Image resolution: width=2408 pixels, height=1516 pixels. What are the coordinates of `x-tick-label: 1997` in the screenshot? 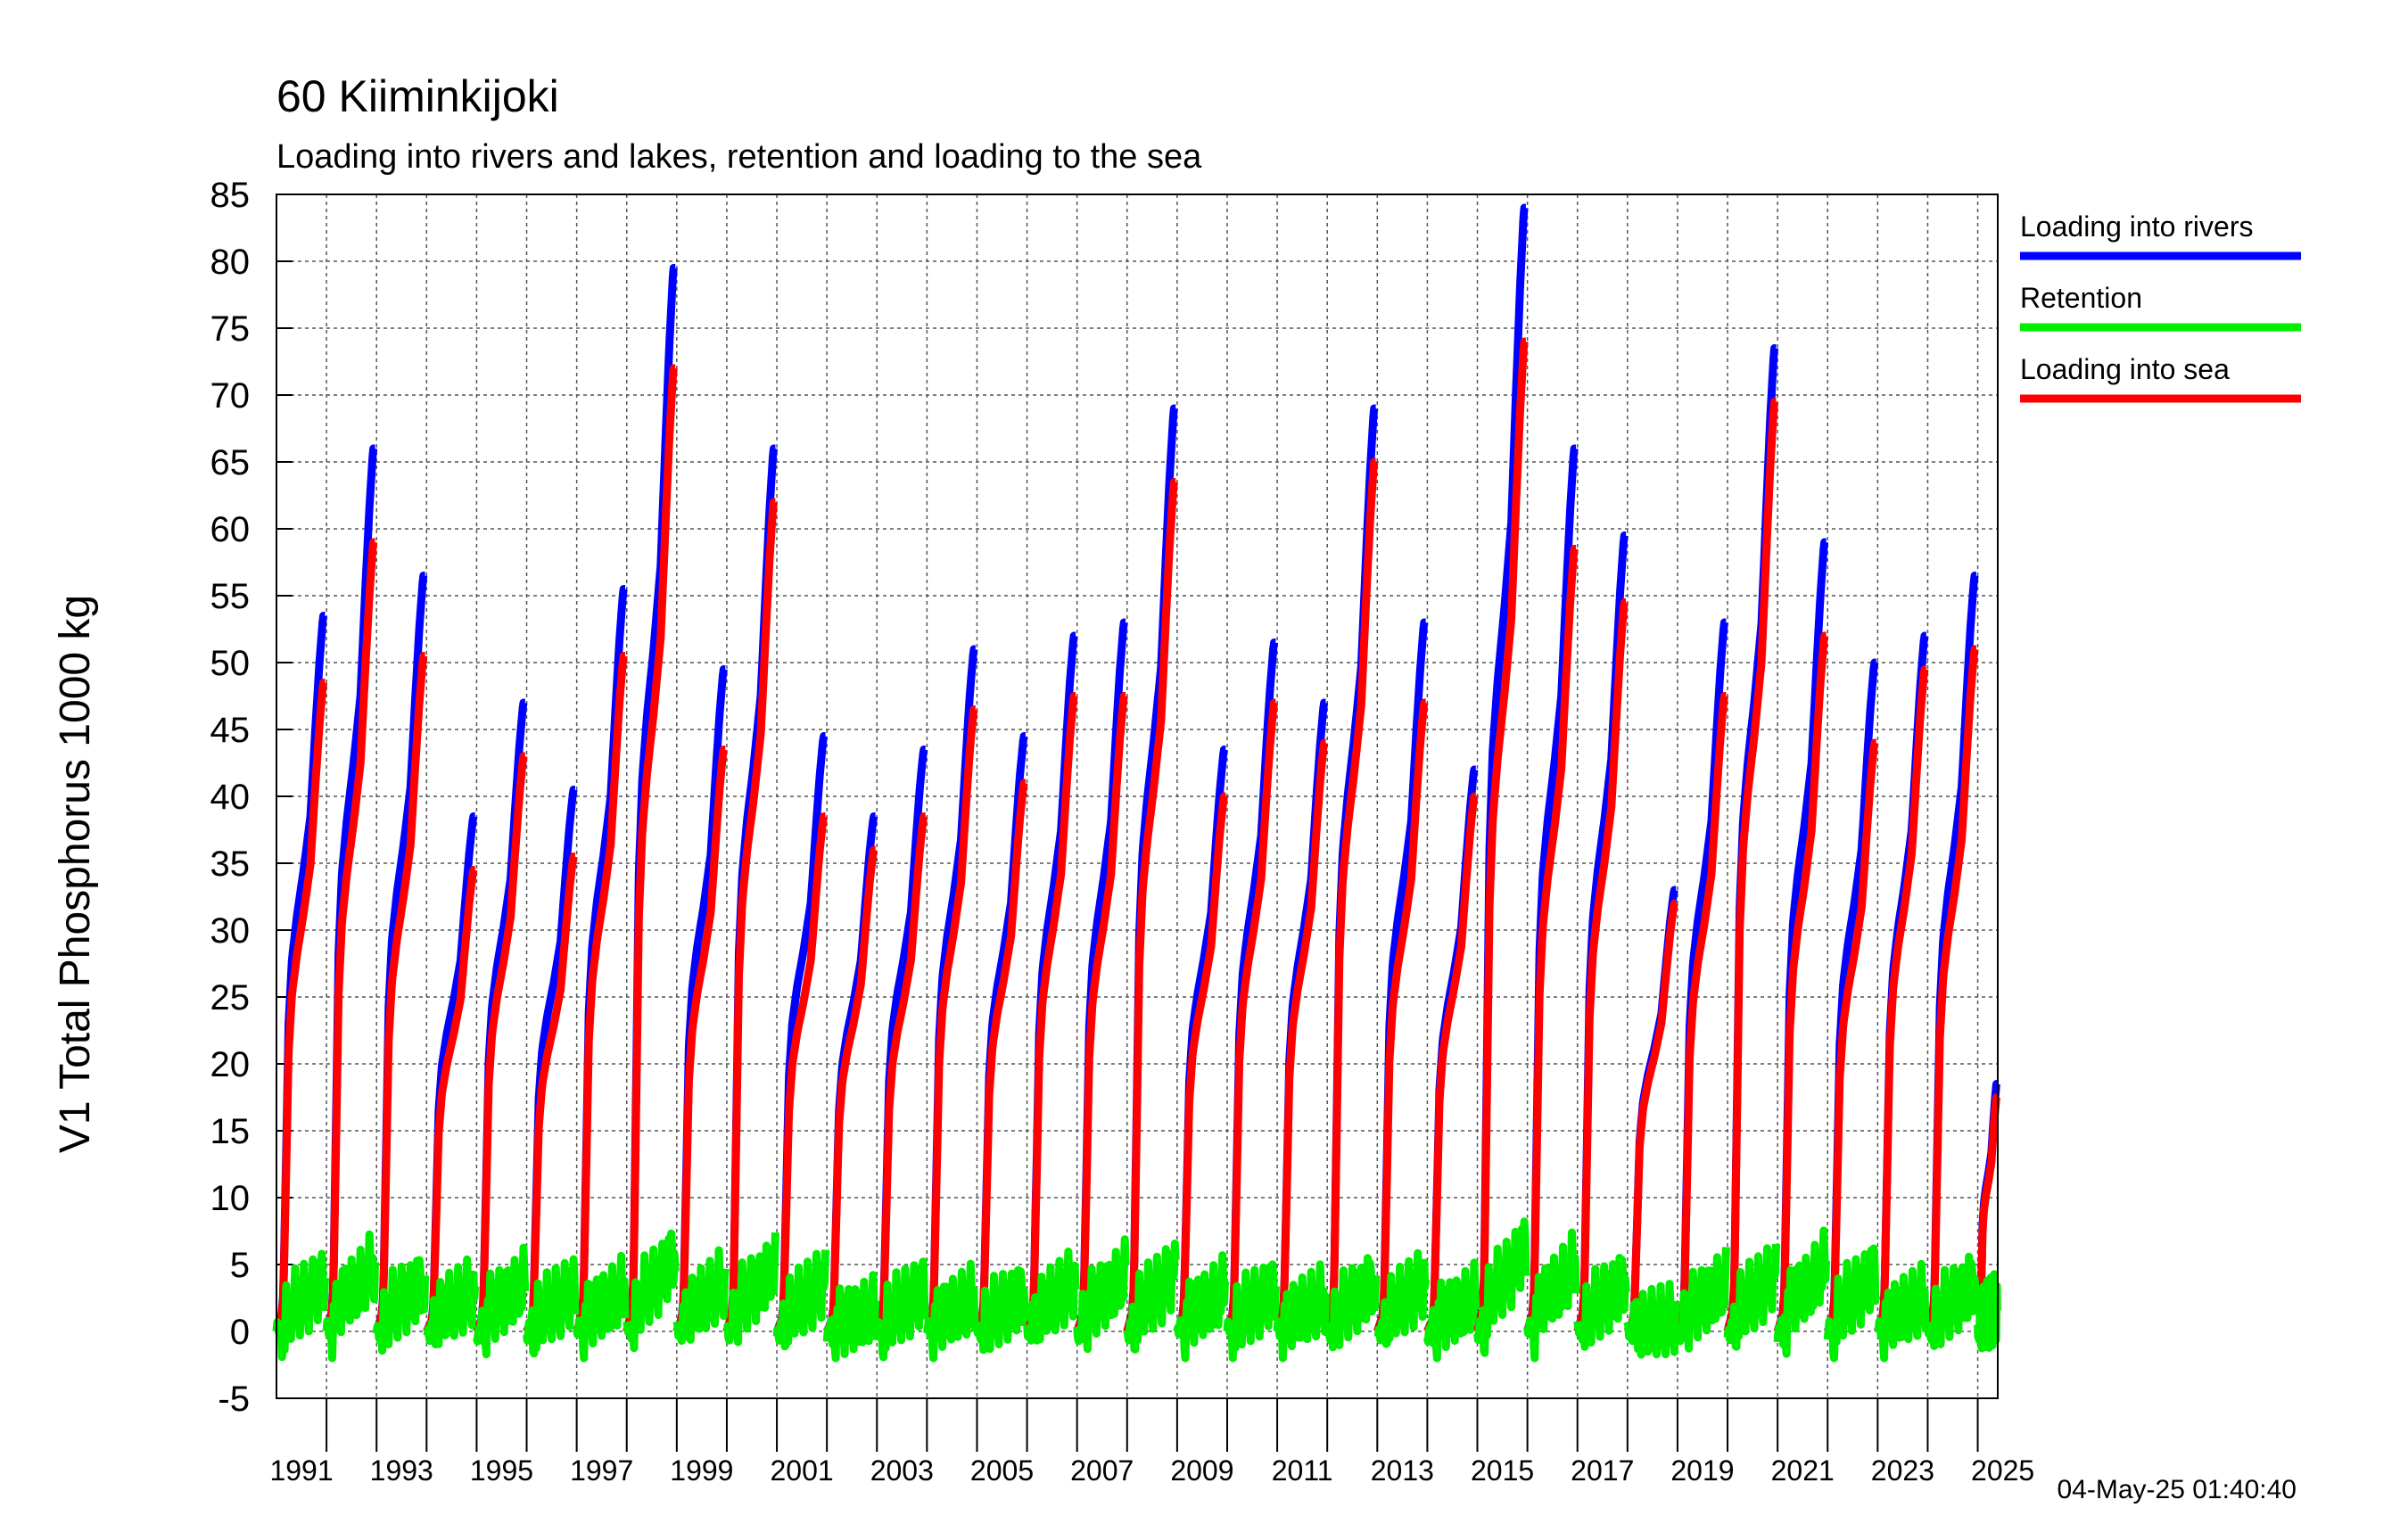 It's located at (601, 1470).